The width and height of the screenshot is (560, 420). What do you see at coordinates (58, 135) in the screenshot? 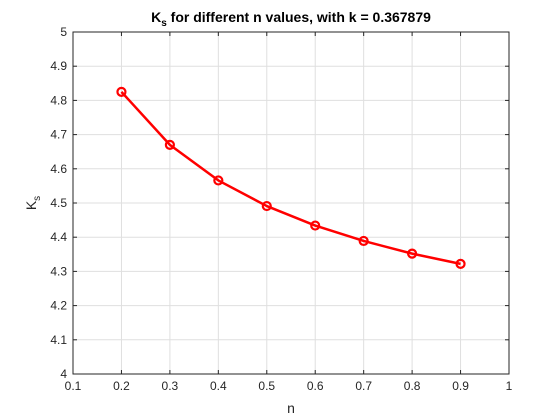
I see `y-tick-label: 4.7` at bounding box center [58, 135].